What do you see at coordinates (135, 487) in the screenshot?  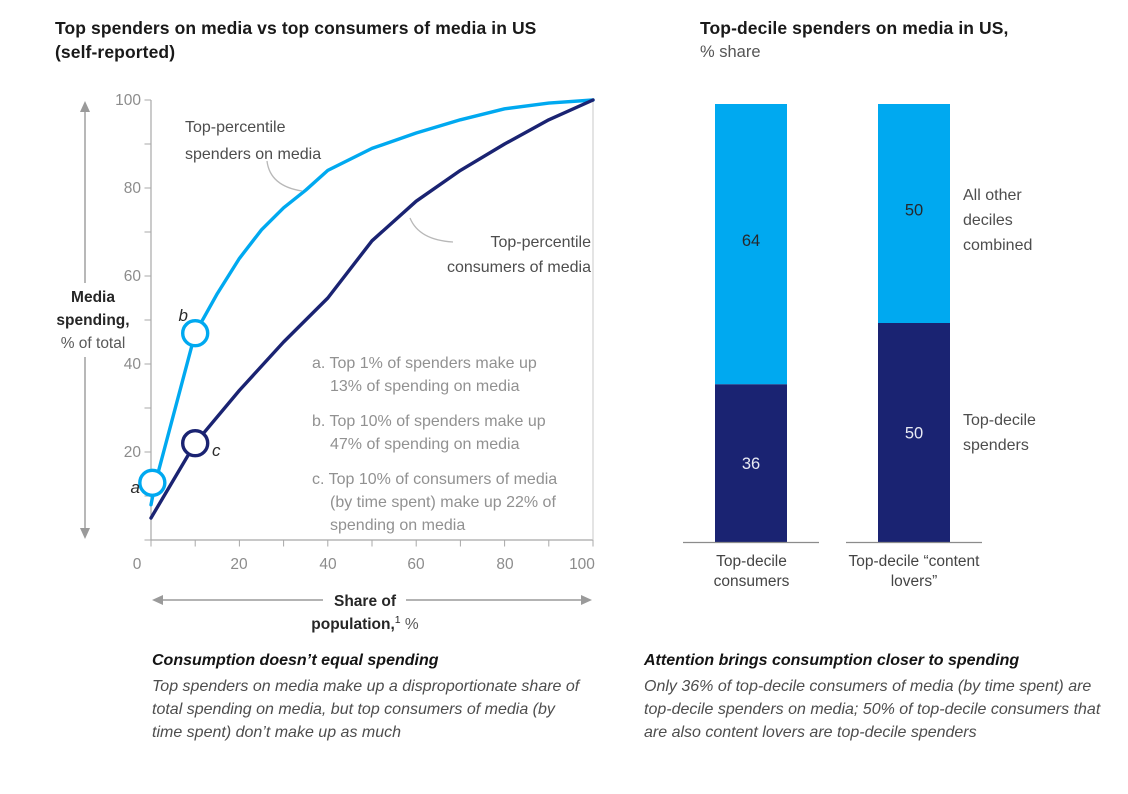 I see `marker-letter-a: a` at bounding box center [135, 487].